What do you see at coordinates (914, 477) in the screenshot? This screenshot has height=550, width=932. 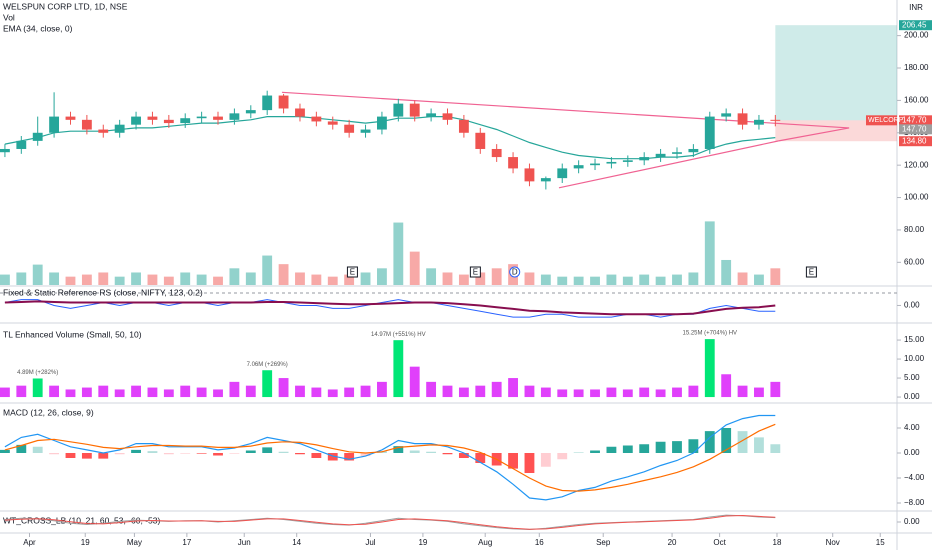 I see `y-tick-label: −4.00` at bounding box center [914, 477].